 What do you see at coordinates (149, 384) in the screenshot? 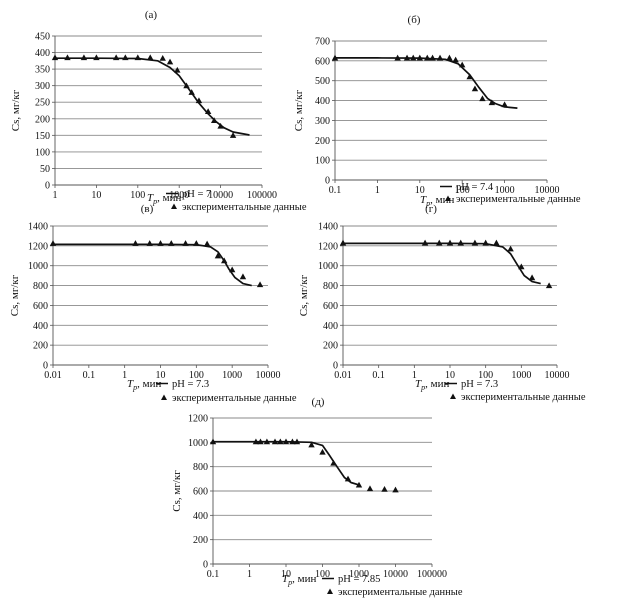
I see `x-axis-label-unit: , мин` at bounding box center [149, 384].